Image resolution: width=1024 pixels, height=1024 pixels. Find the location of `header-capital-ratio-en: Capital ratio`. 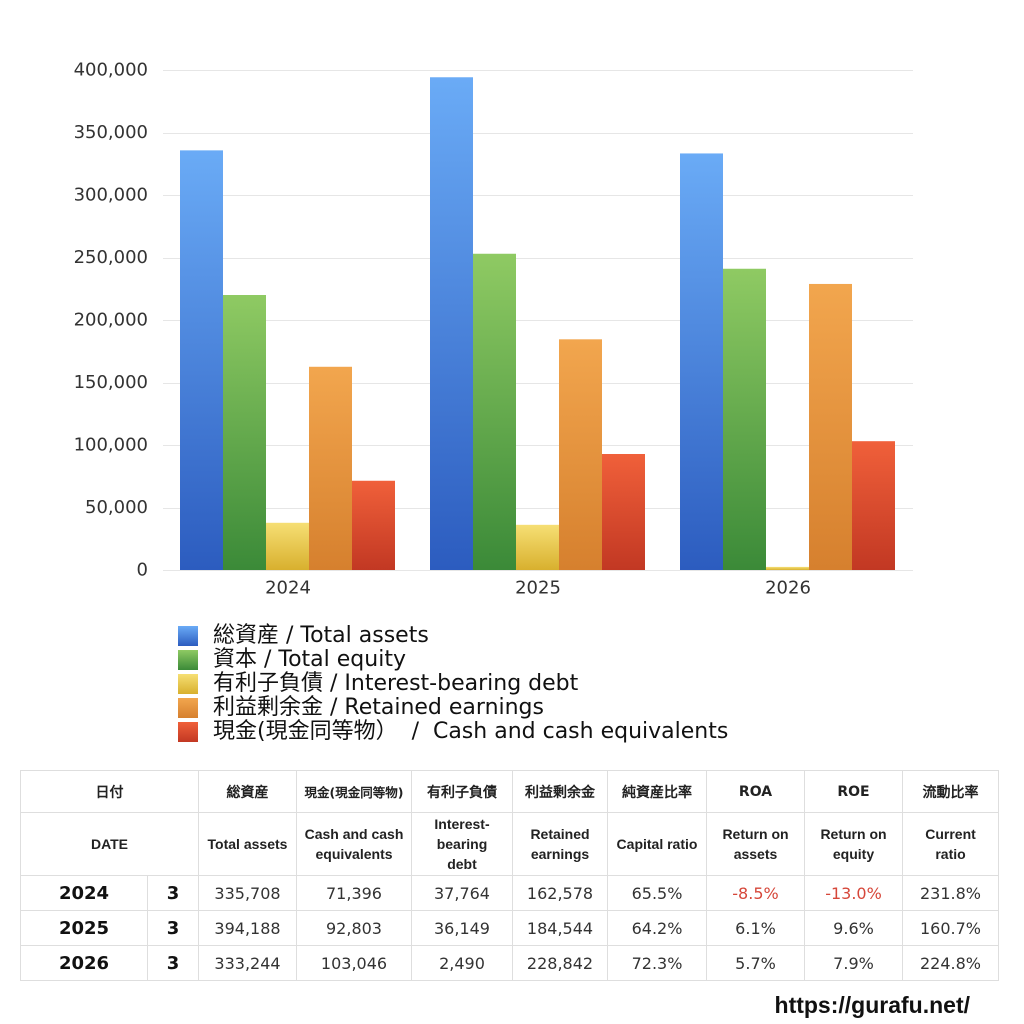

header-capital-ratio-en: Capital ratio is located at coordinates (657, 844).